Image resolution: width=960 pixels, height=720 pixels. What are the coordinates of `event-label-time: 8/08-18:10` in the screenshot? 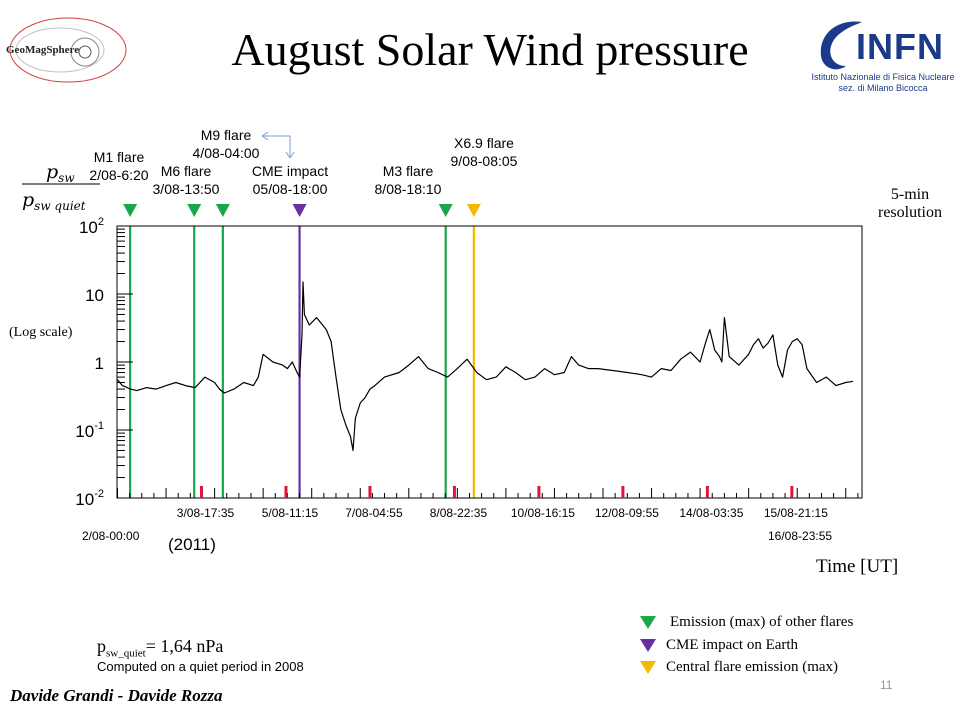 It's located at (408, 189).